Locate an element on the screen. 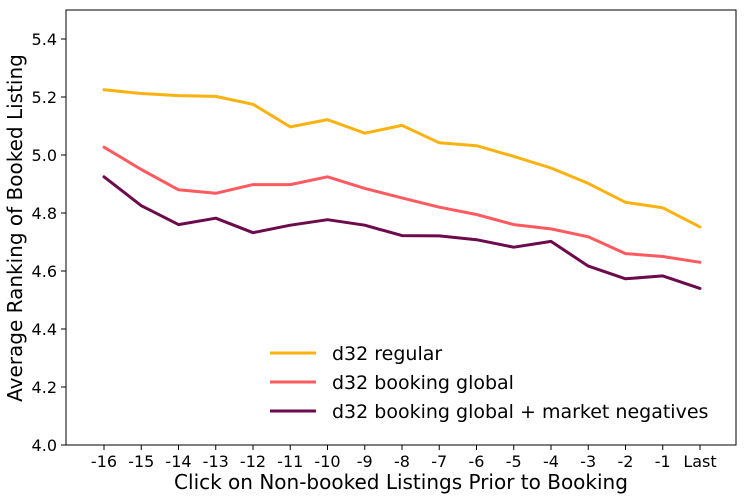 The height and width of the screenshot is (499, 747). x-tick-label: -15 is located at coordinates (141, 461).